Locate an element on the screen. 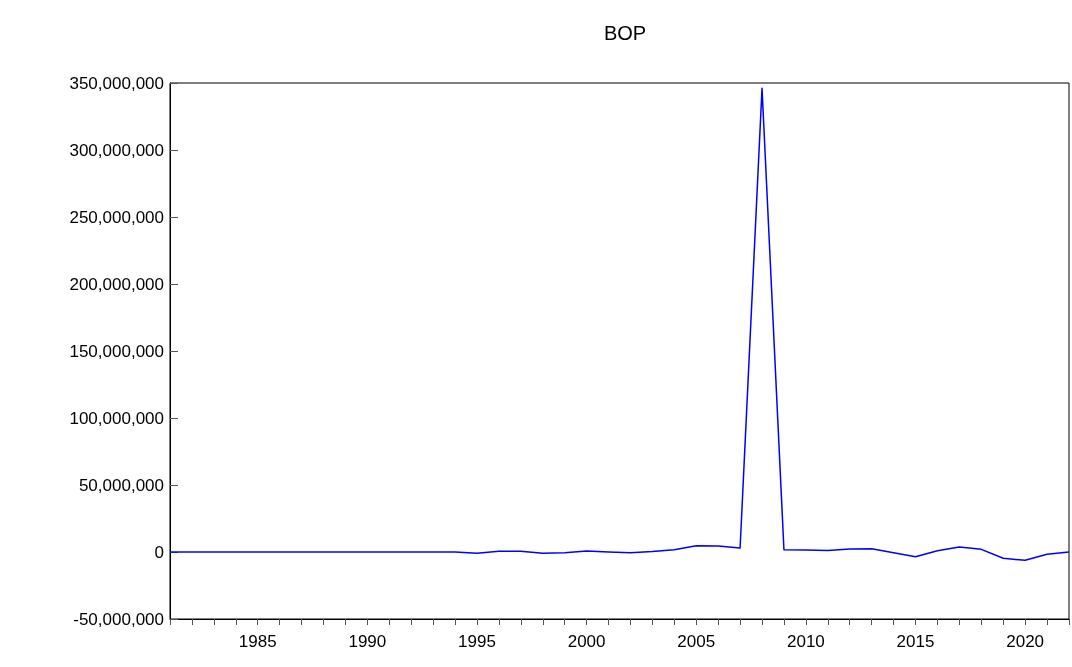 This screenshot has height=667, width=1072. y-tick-label: 150,000,000 is located at coordinates (116, 351).